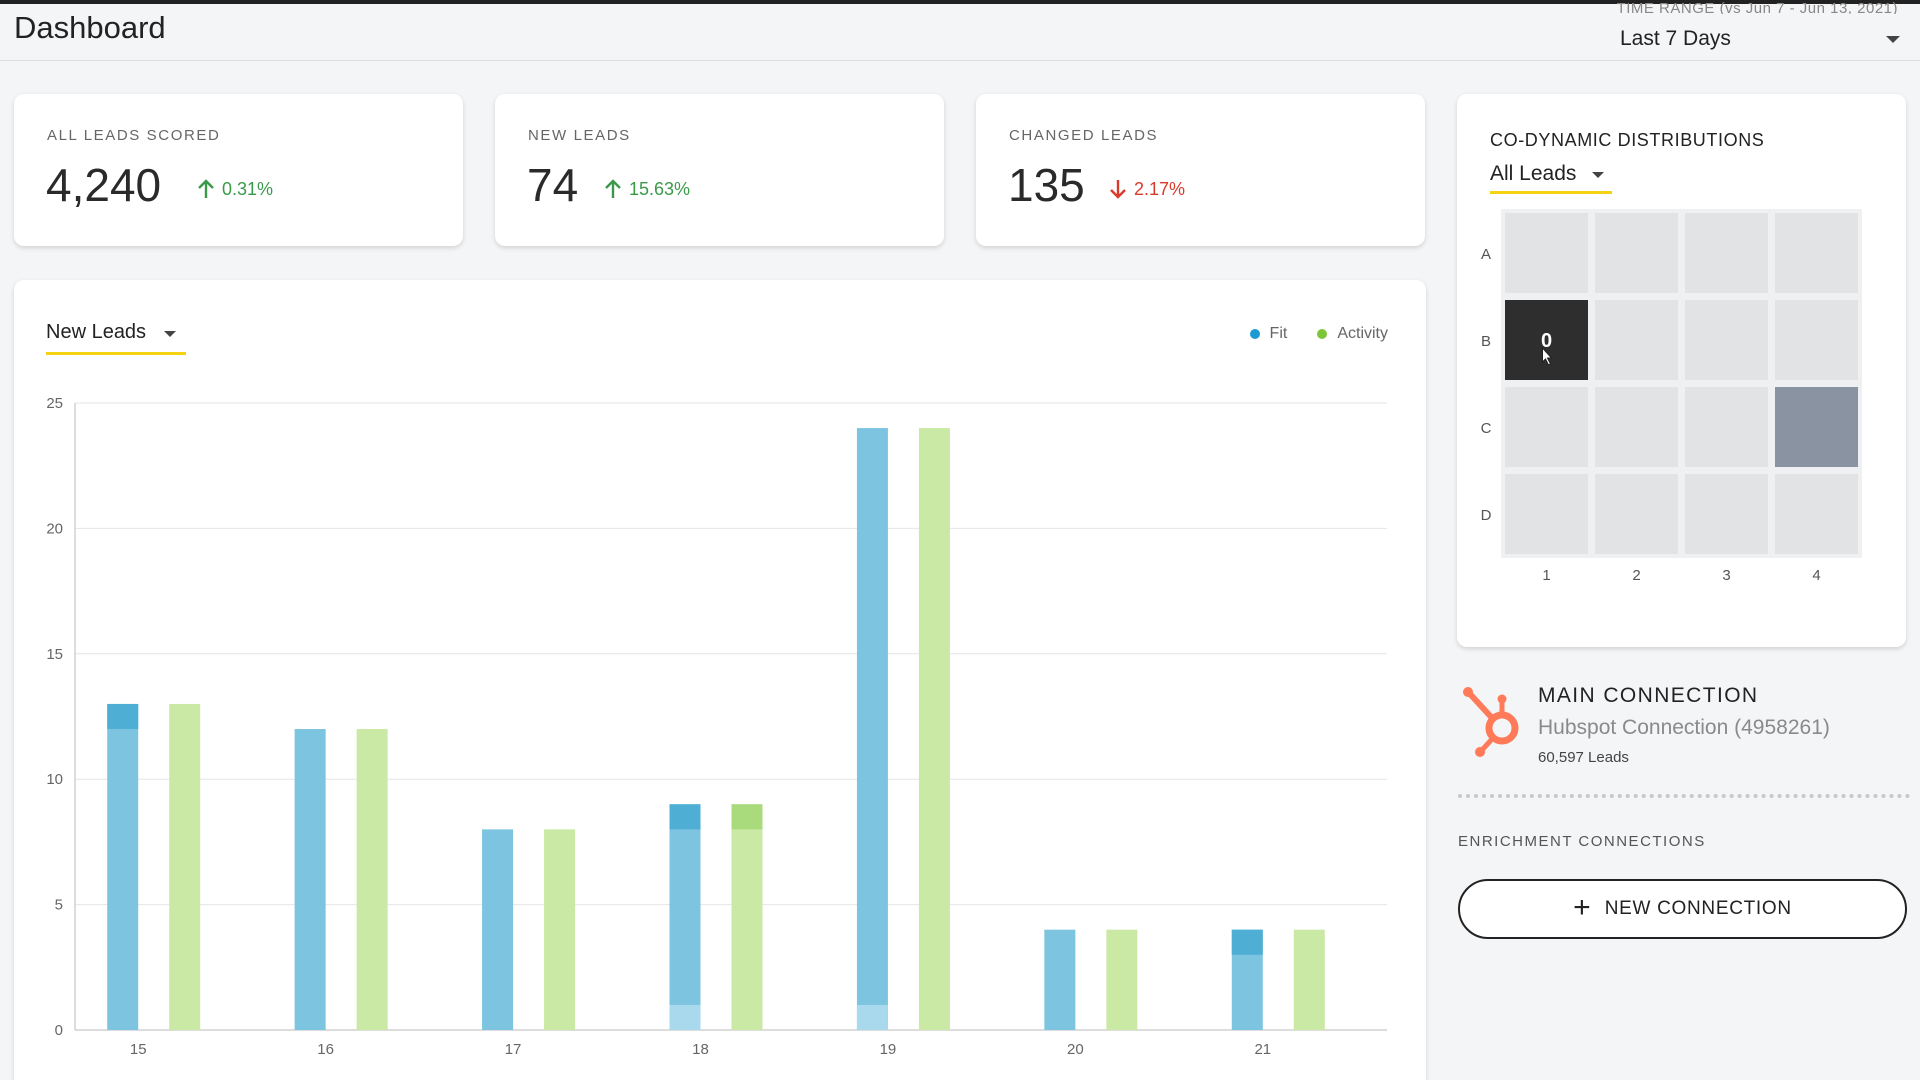 The image size is (1920, 1080). I want to click on new-connection-label: NEW CONNECTION, so click(1698, 908).